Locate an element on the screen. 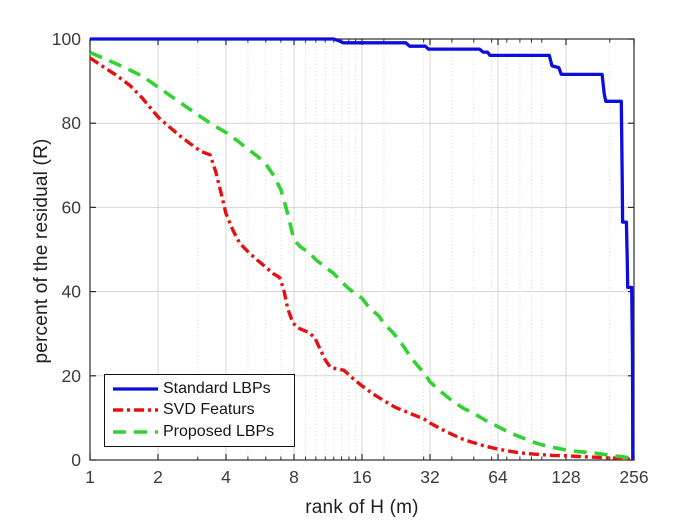 Image resolution: width=700 pixels, height=525 pixels. y-tick-label: 40 is located at coordinates (72, 292).